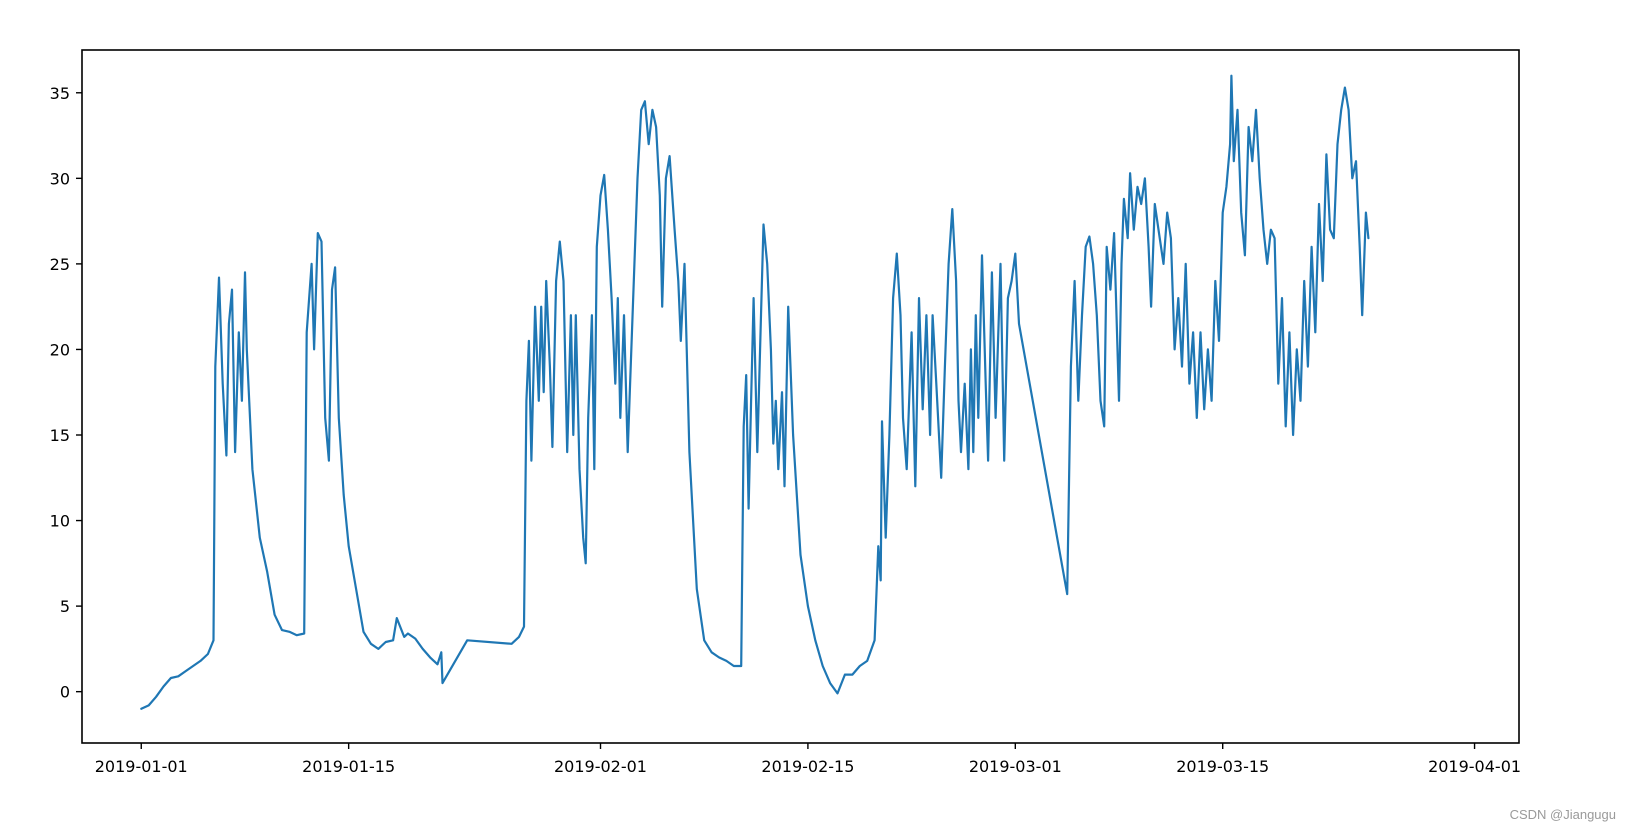 Image resolution: width=1626 pixels, height=830 pixels. I want to click on x-tick-label: 2019-02-15, so click(807, 766).